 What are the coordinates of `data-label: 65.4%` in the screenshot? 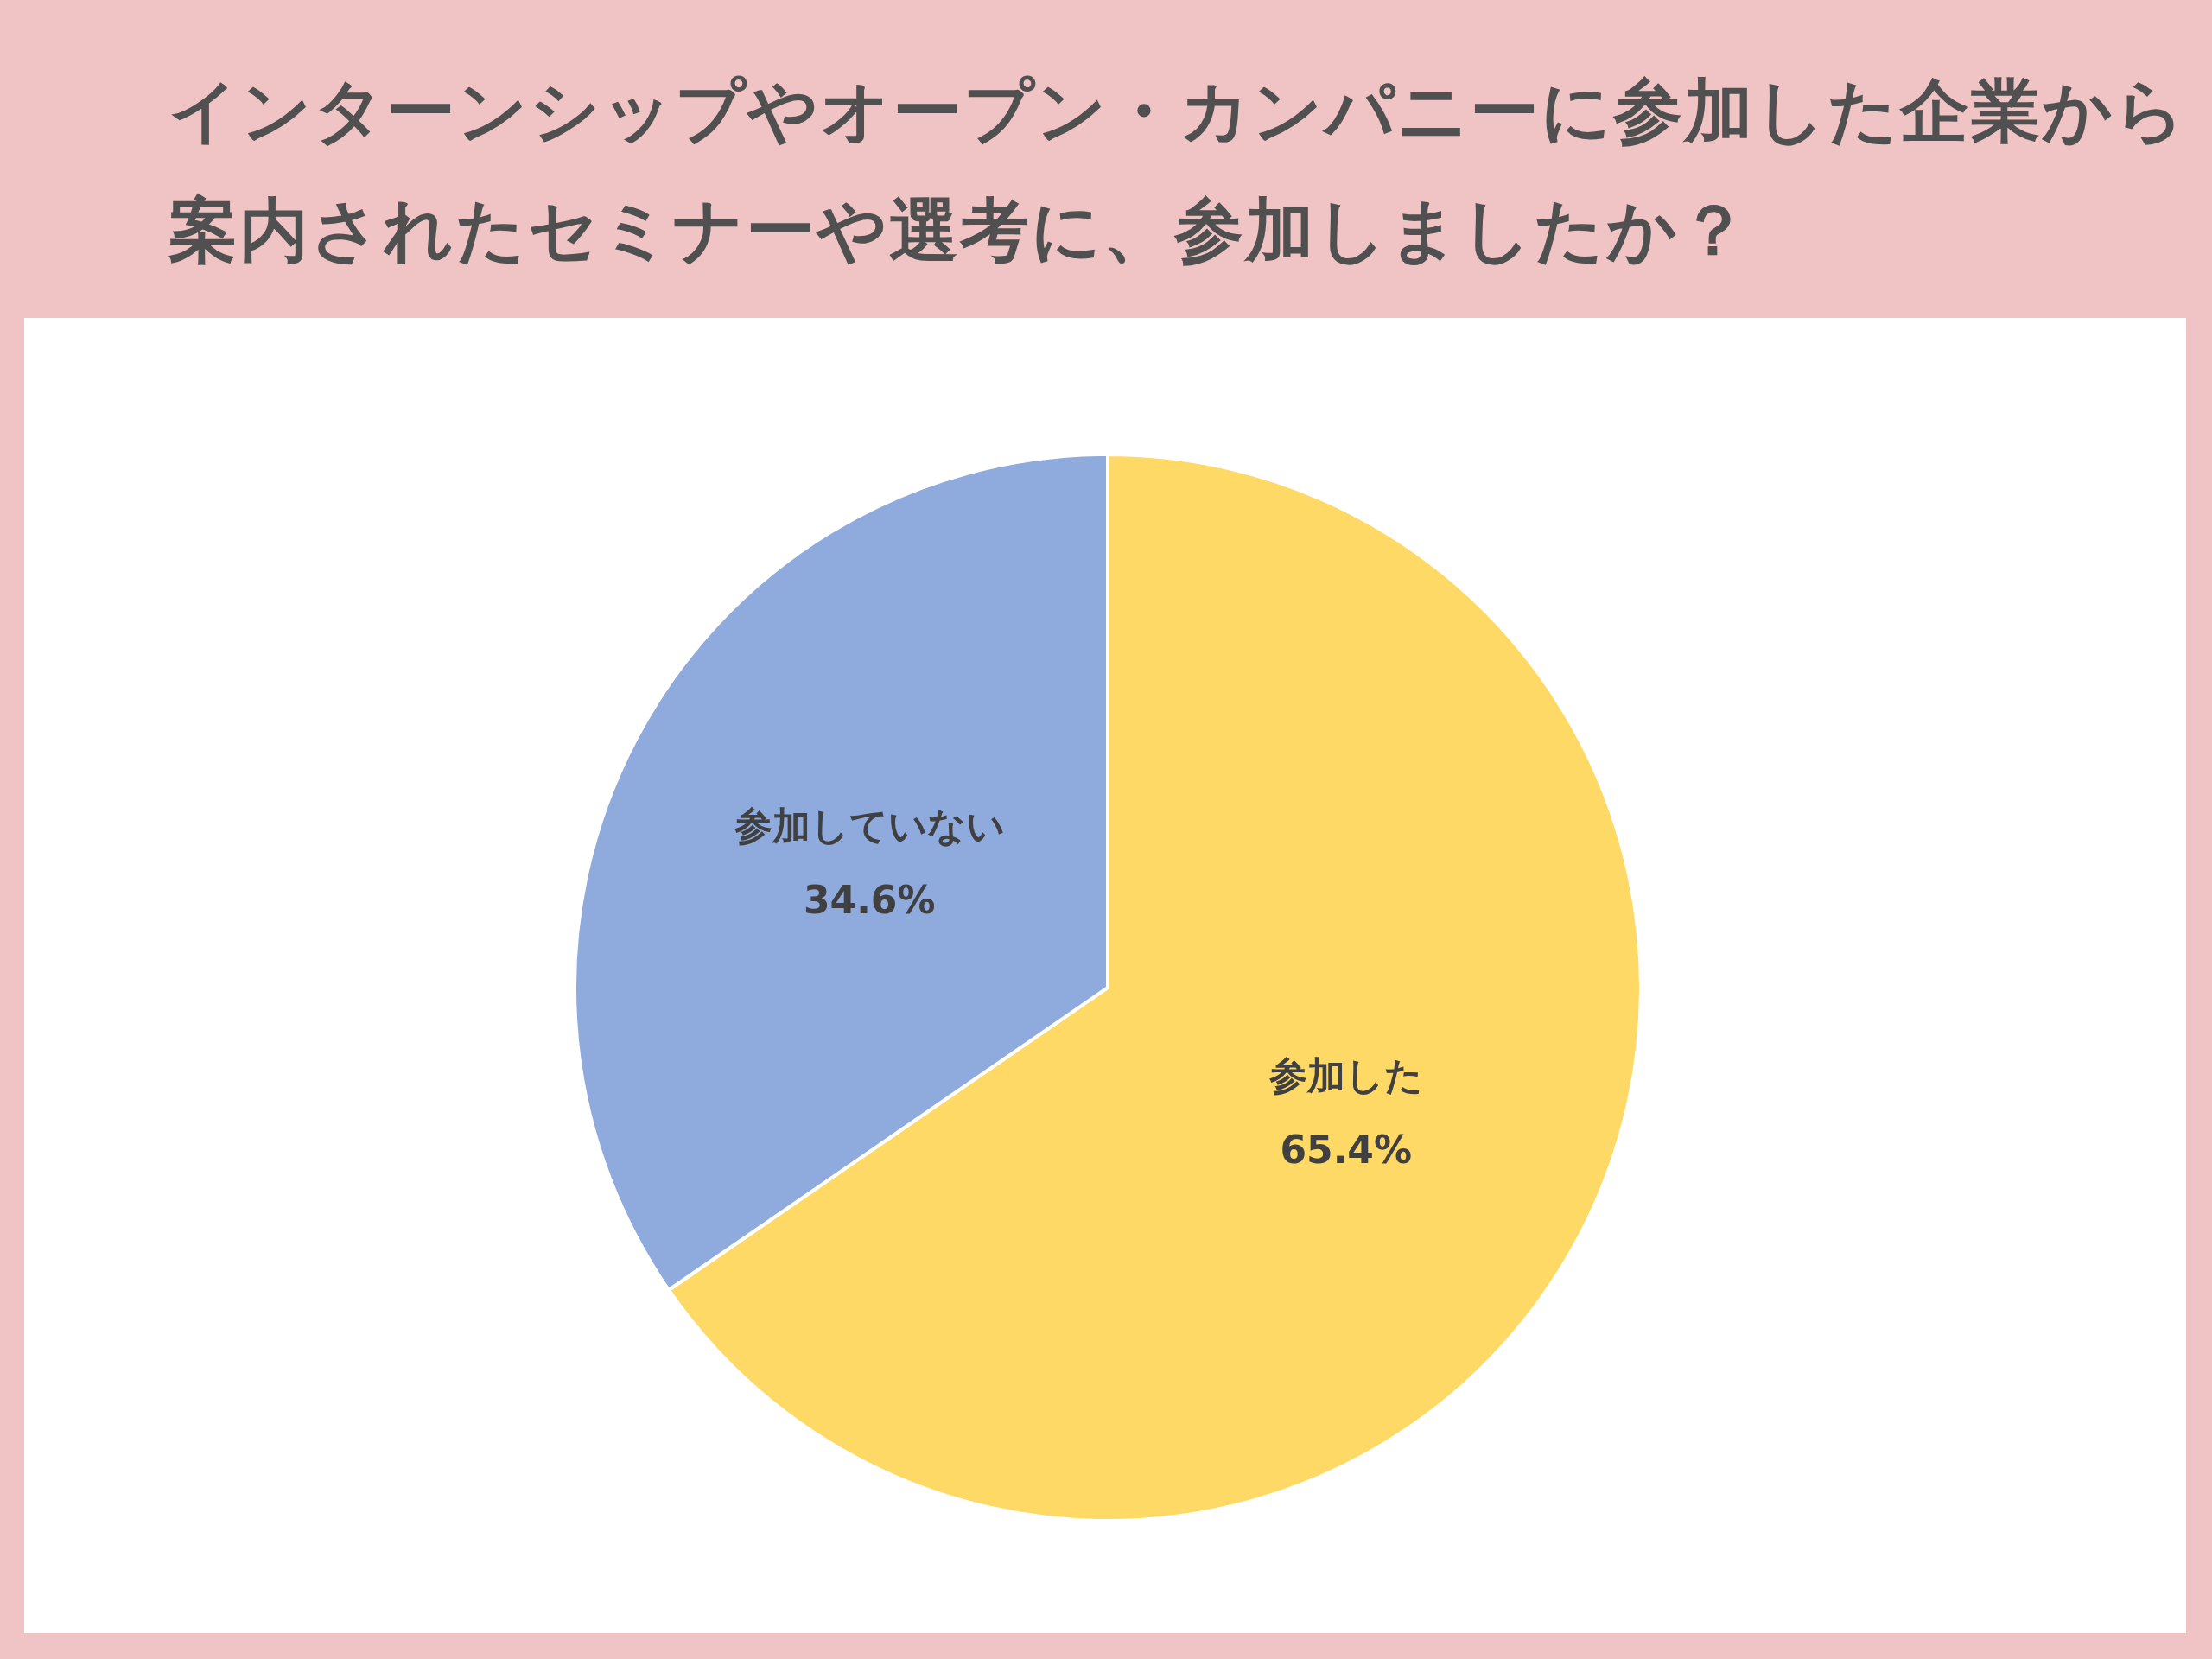 It's located at (1346, 1150).